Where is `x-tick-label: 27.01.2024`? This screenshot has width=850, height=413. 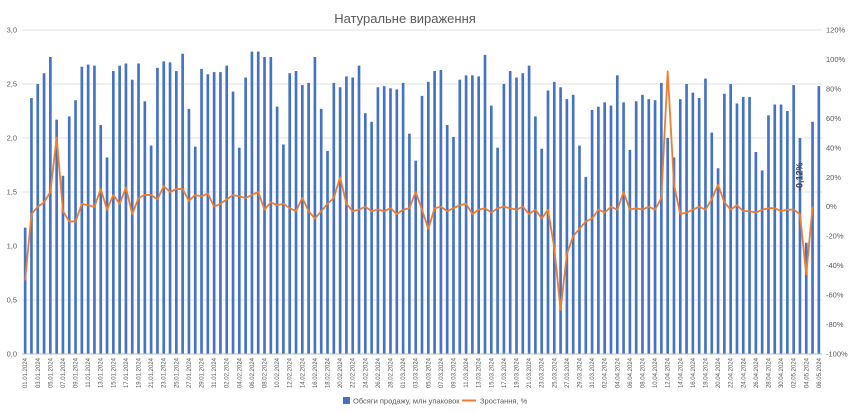
x-tick-label: 27.01.2024 is located at coordinates (190, 372).